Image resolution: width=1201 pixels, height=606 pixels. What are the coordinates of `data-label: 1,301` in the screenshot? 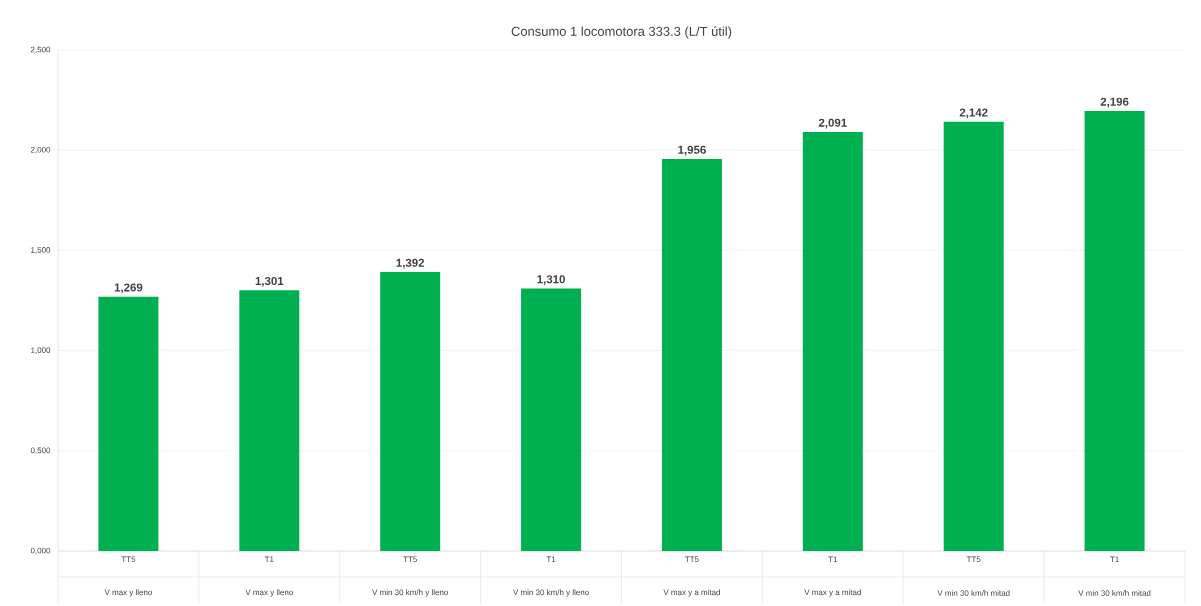 It's located at (269, 281).